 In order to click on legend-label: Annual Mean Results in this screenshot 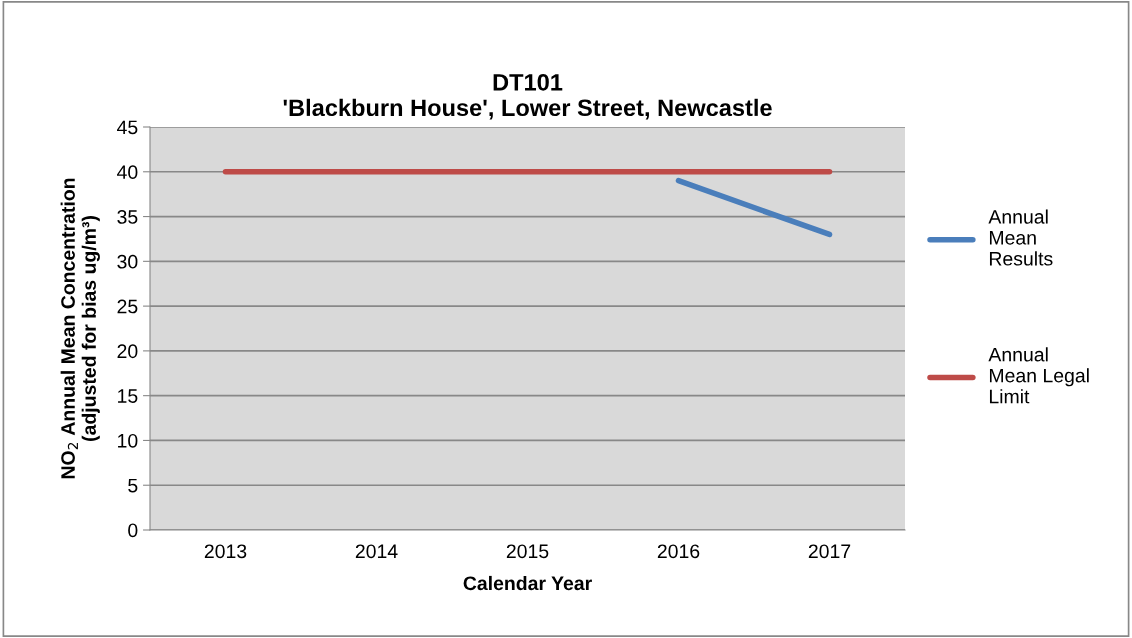, I will do `click(1020, 237)`.